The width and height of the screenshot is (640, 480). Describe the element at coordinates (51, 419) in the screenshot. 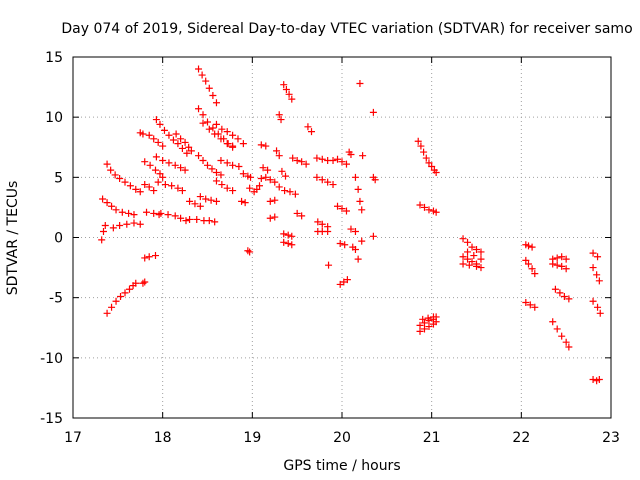

I see `y-tick-label: -15` at that location.